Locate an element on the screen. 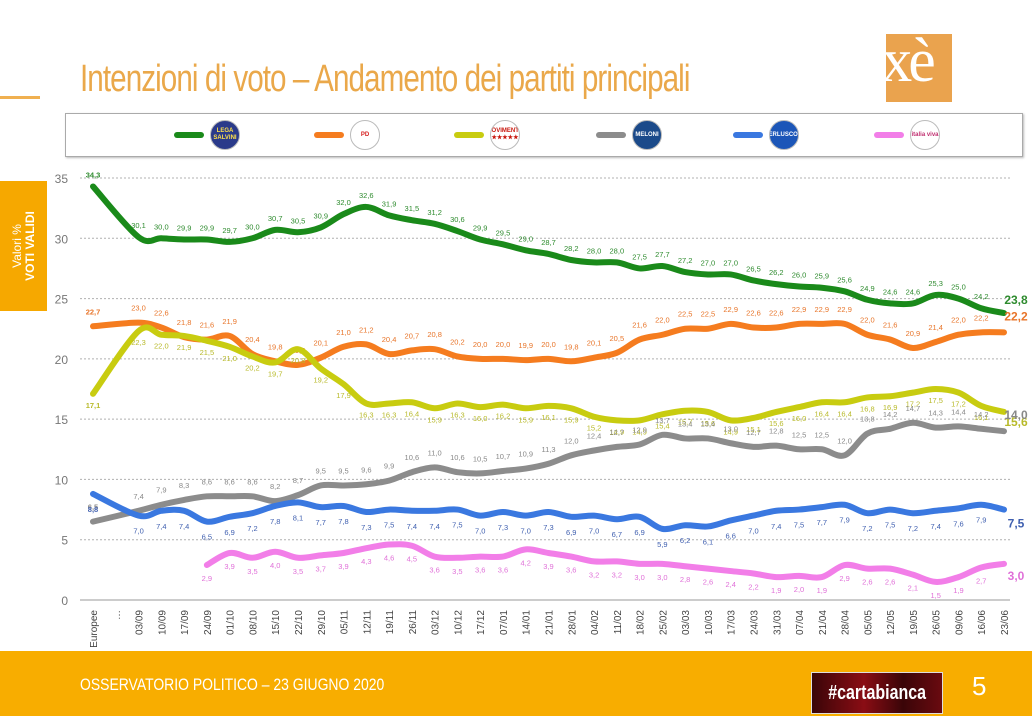 The width and height of the screenshot is (1032, 716). data-label: 8,8 is located at coordinates (93, 509).